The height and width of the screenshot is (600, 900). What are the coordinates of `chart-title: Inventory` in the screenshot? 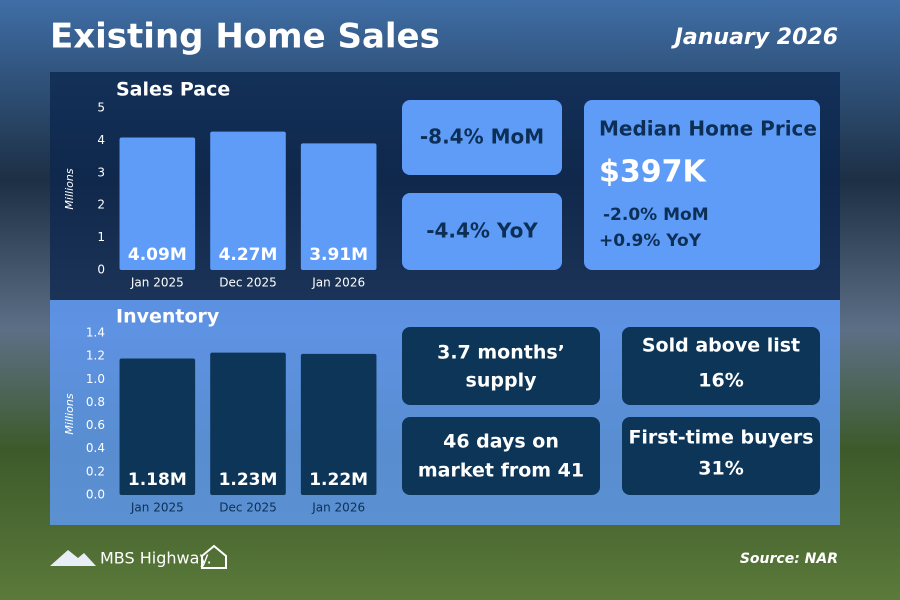 It's located at (168, 317).